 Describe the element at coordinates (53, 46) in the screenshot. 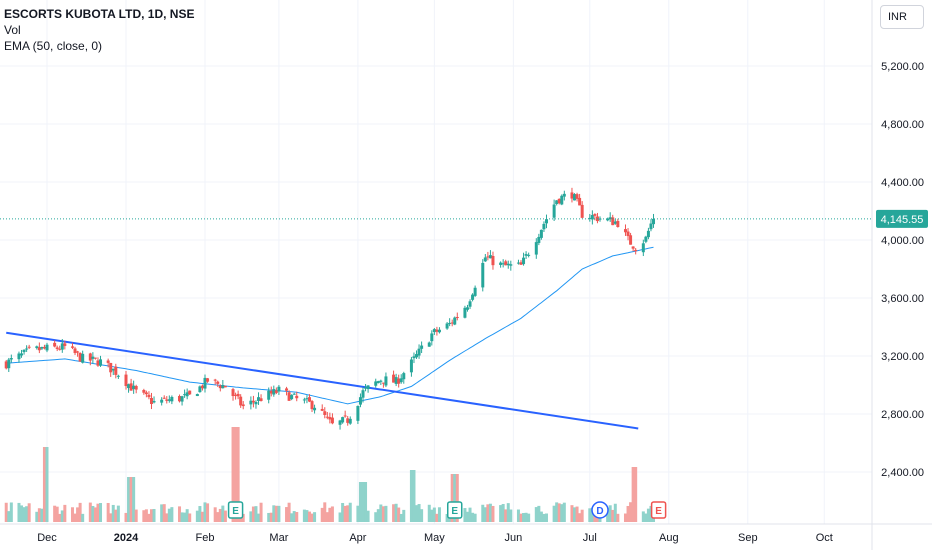

I see `ema-indicator-label: EMA (50, close, 0)` at that location.